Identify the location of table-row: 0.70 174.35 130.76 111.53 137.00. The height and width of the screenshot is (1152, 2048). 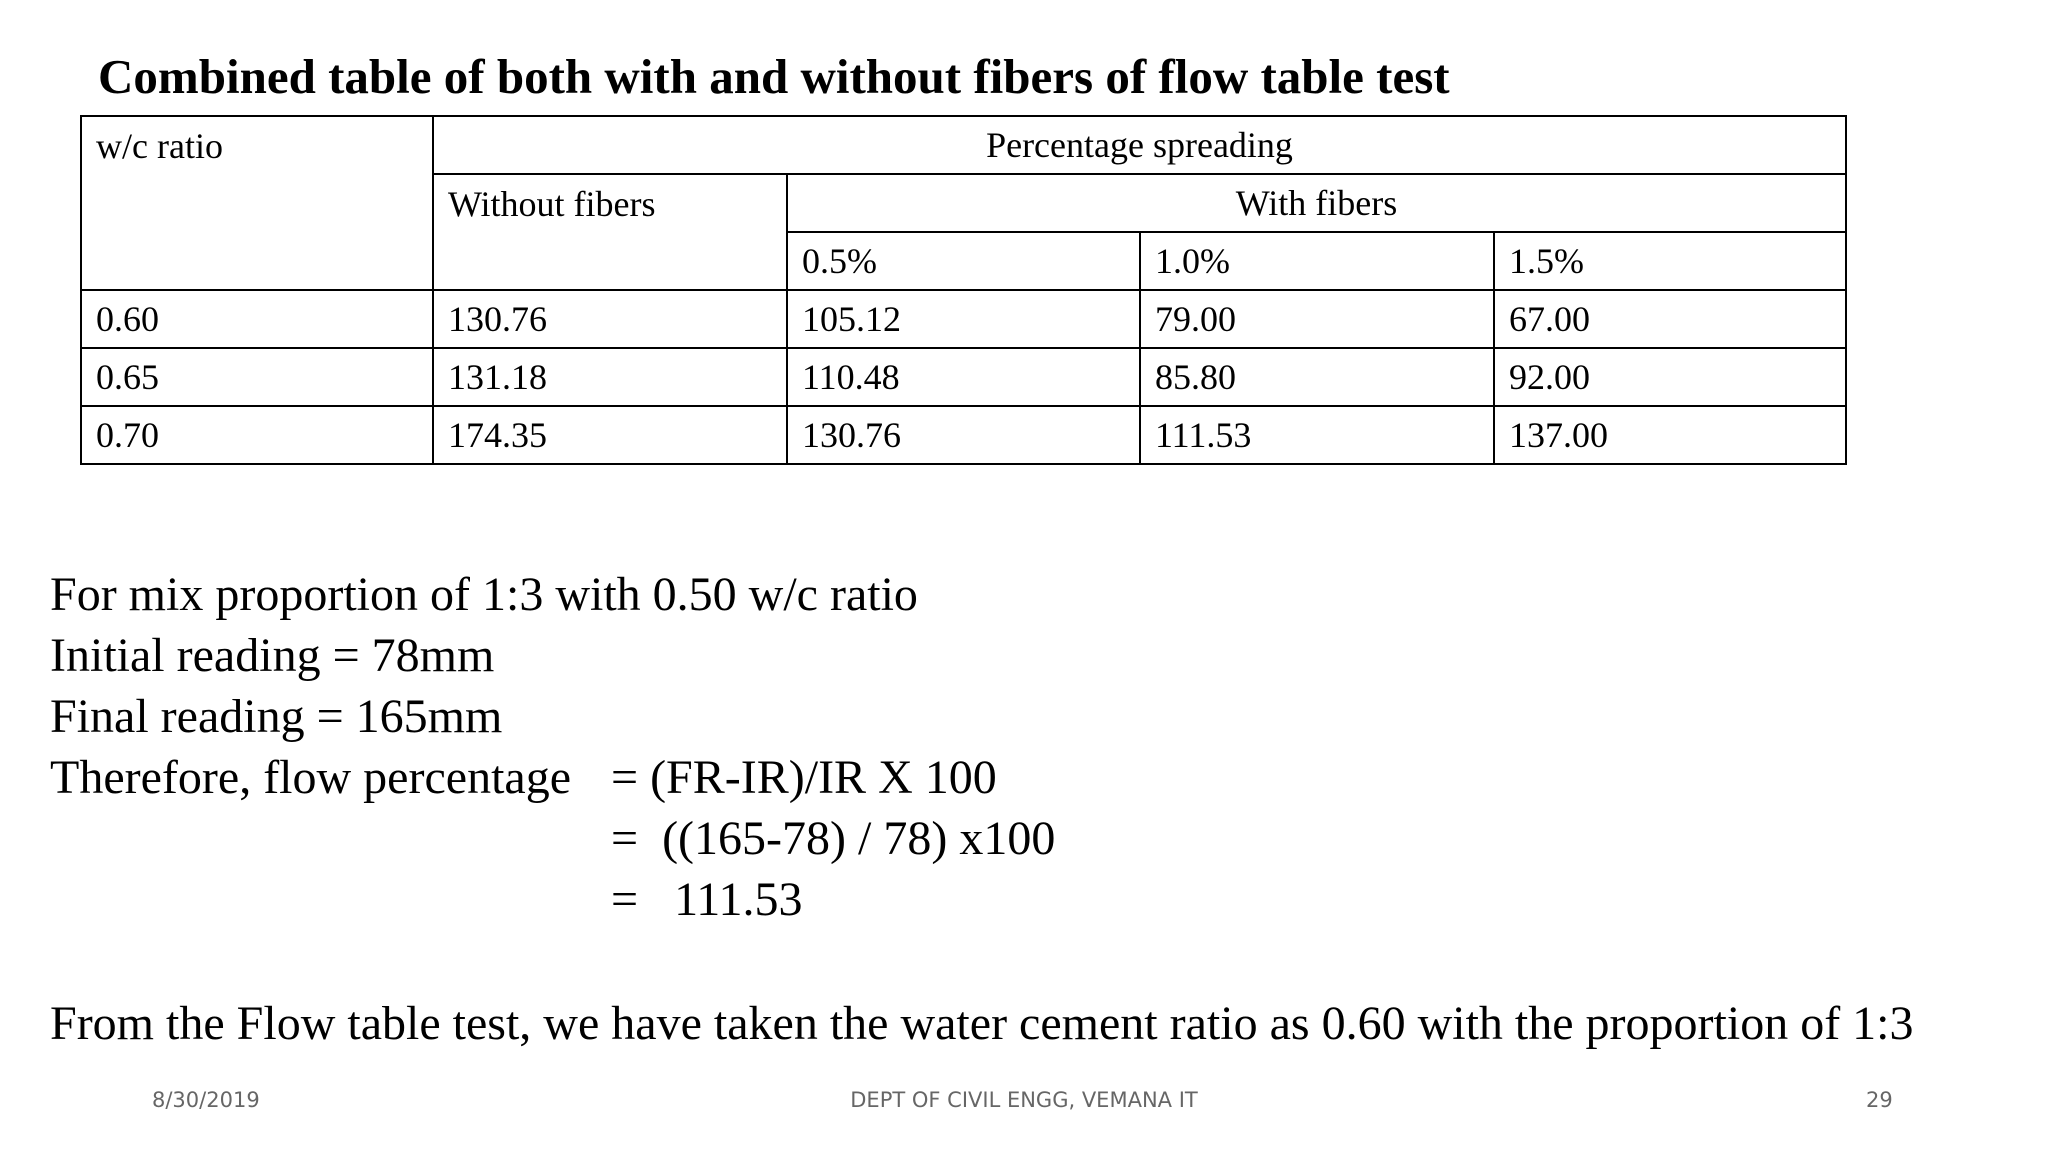
(963, 435).